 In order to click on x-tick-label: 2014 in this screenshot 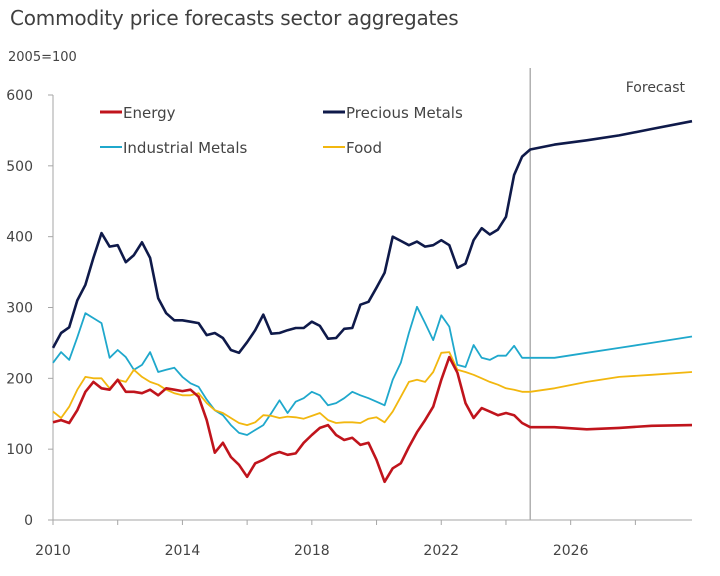, I will do `click(183, 551)`.